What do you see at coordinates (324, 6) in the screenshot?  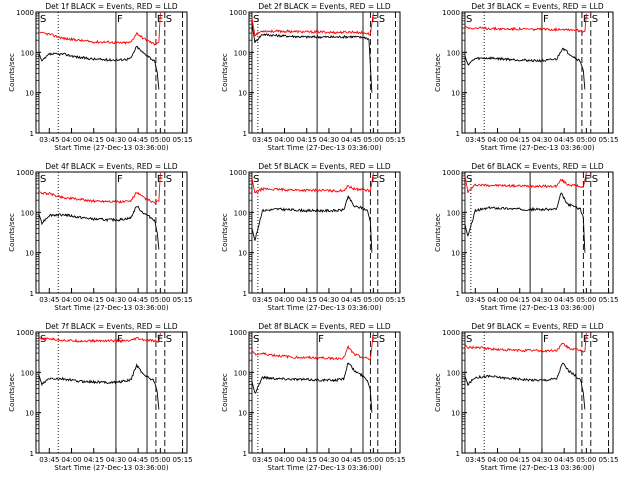 I see `panel-title: Det 2f BLACK = Events, RED = LLD` at bounding box center [324, 6].